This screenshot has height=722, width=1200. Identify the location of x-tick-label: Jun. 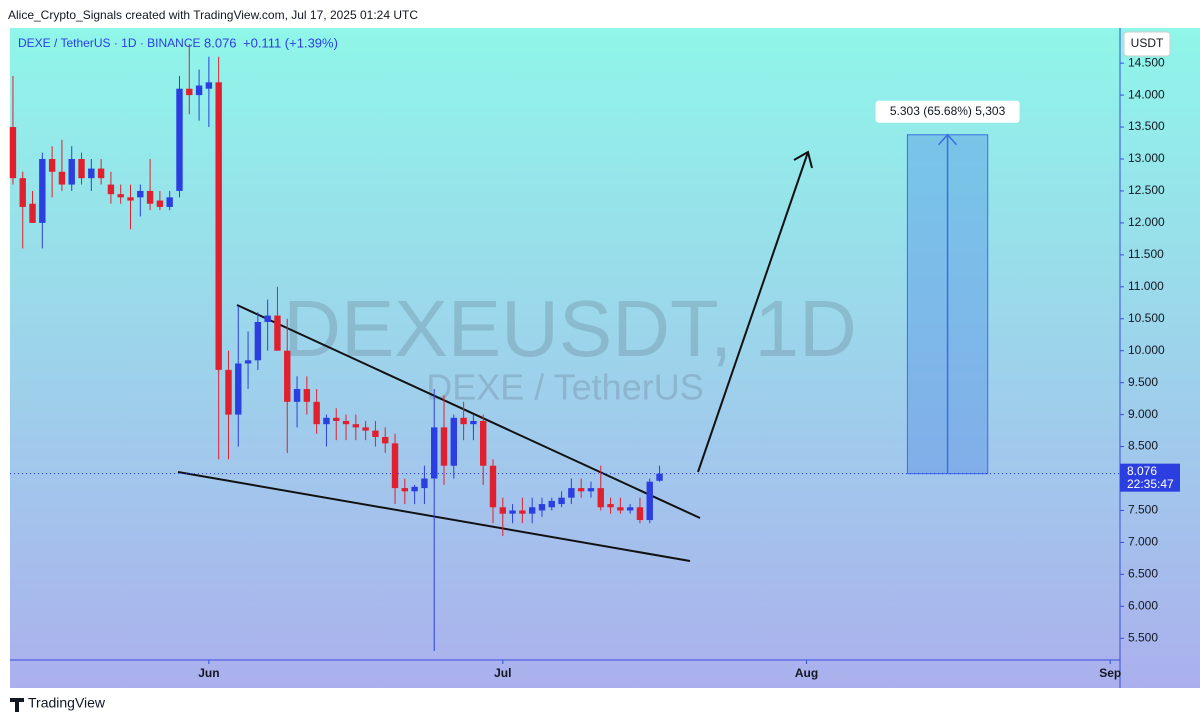
(208, 673).